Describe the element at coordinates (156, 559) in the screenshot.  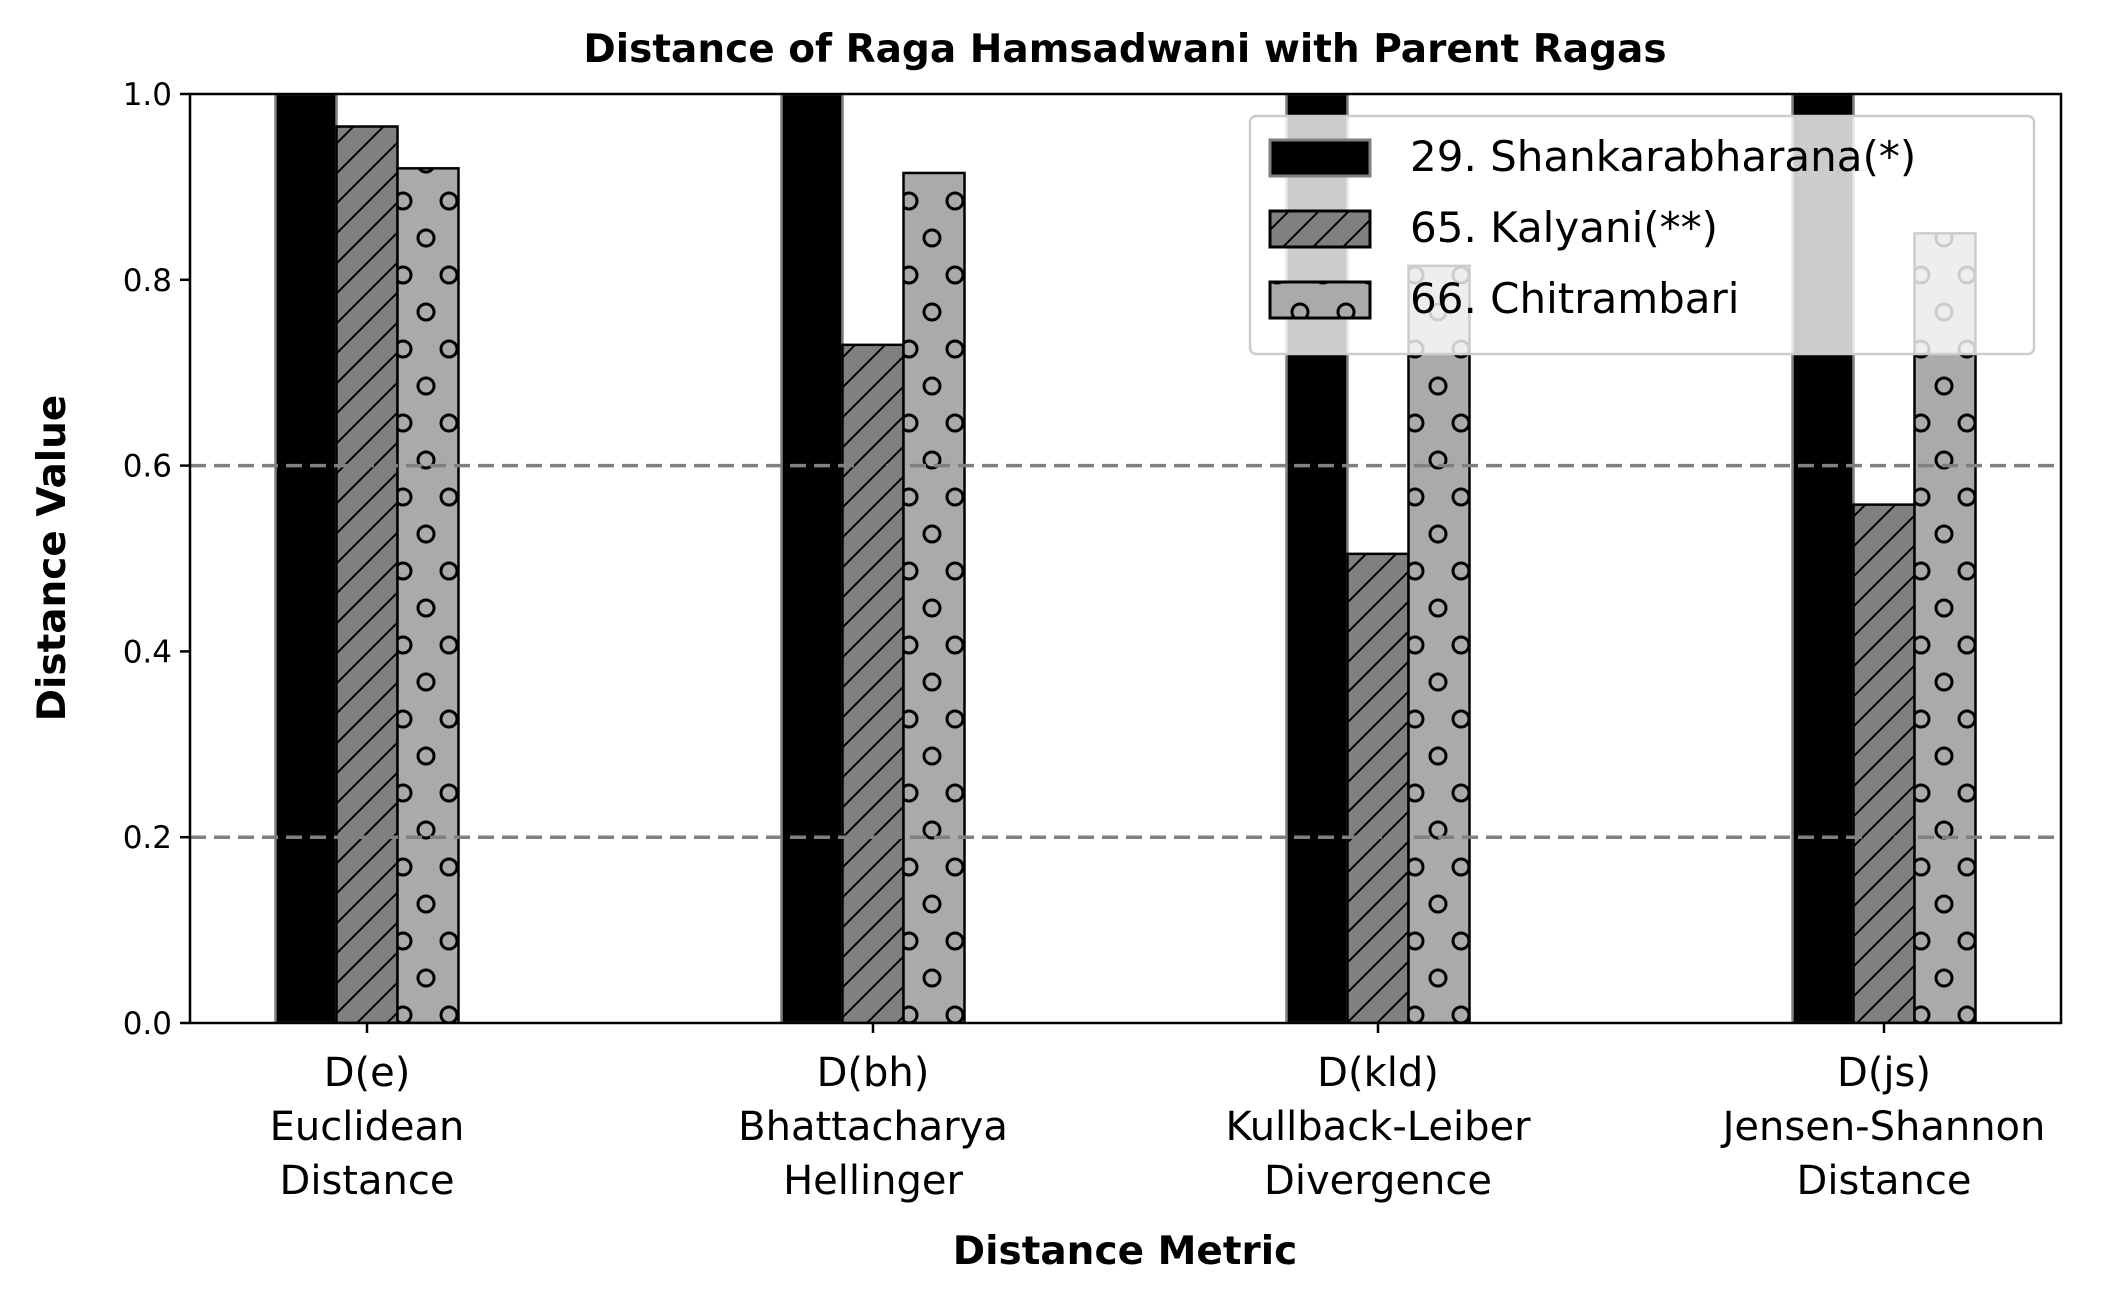
I see `y-axis: 0.0 0.2 0.4 0.6 0.8 1.0` at that location.